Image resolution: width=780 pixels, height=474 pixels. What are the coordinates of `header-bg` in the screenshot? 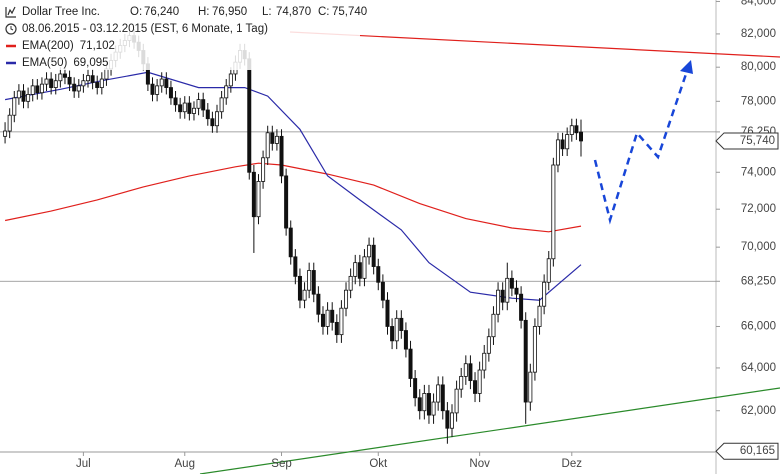 It's located at (180, 35).